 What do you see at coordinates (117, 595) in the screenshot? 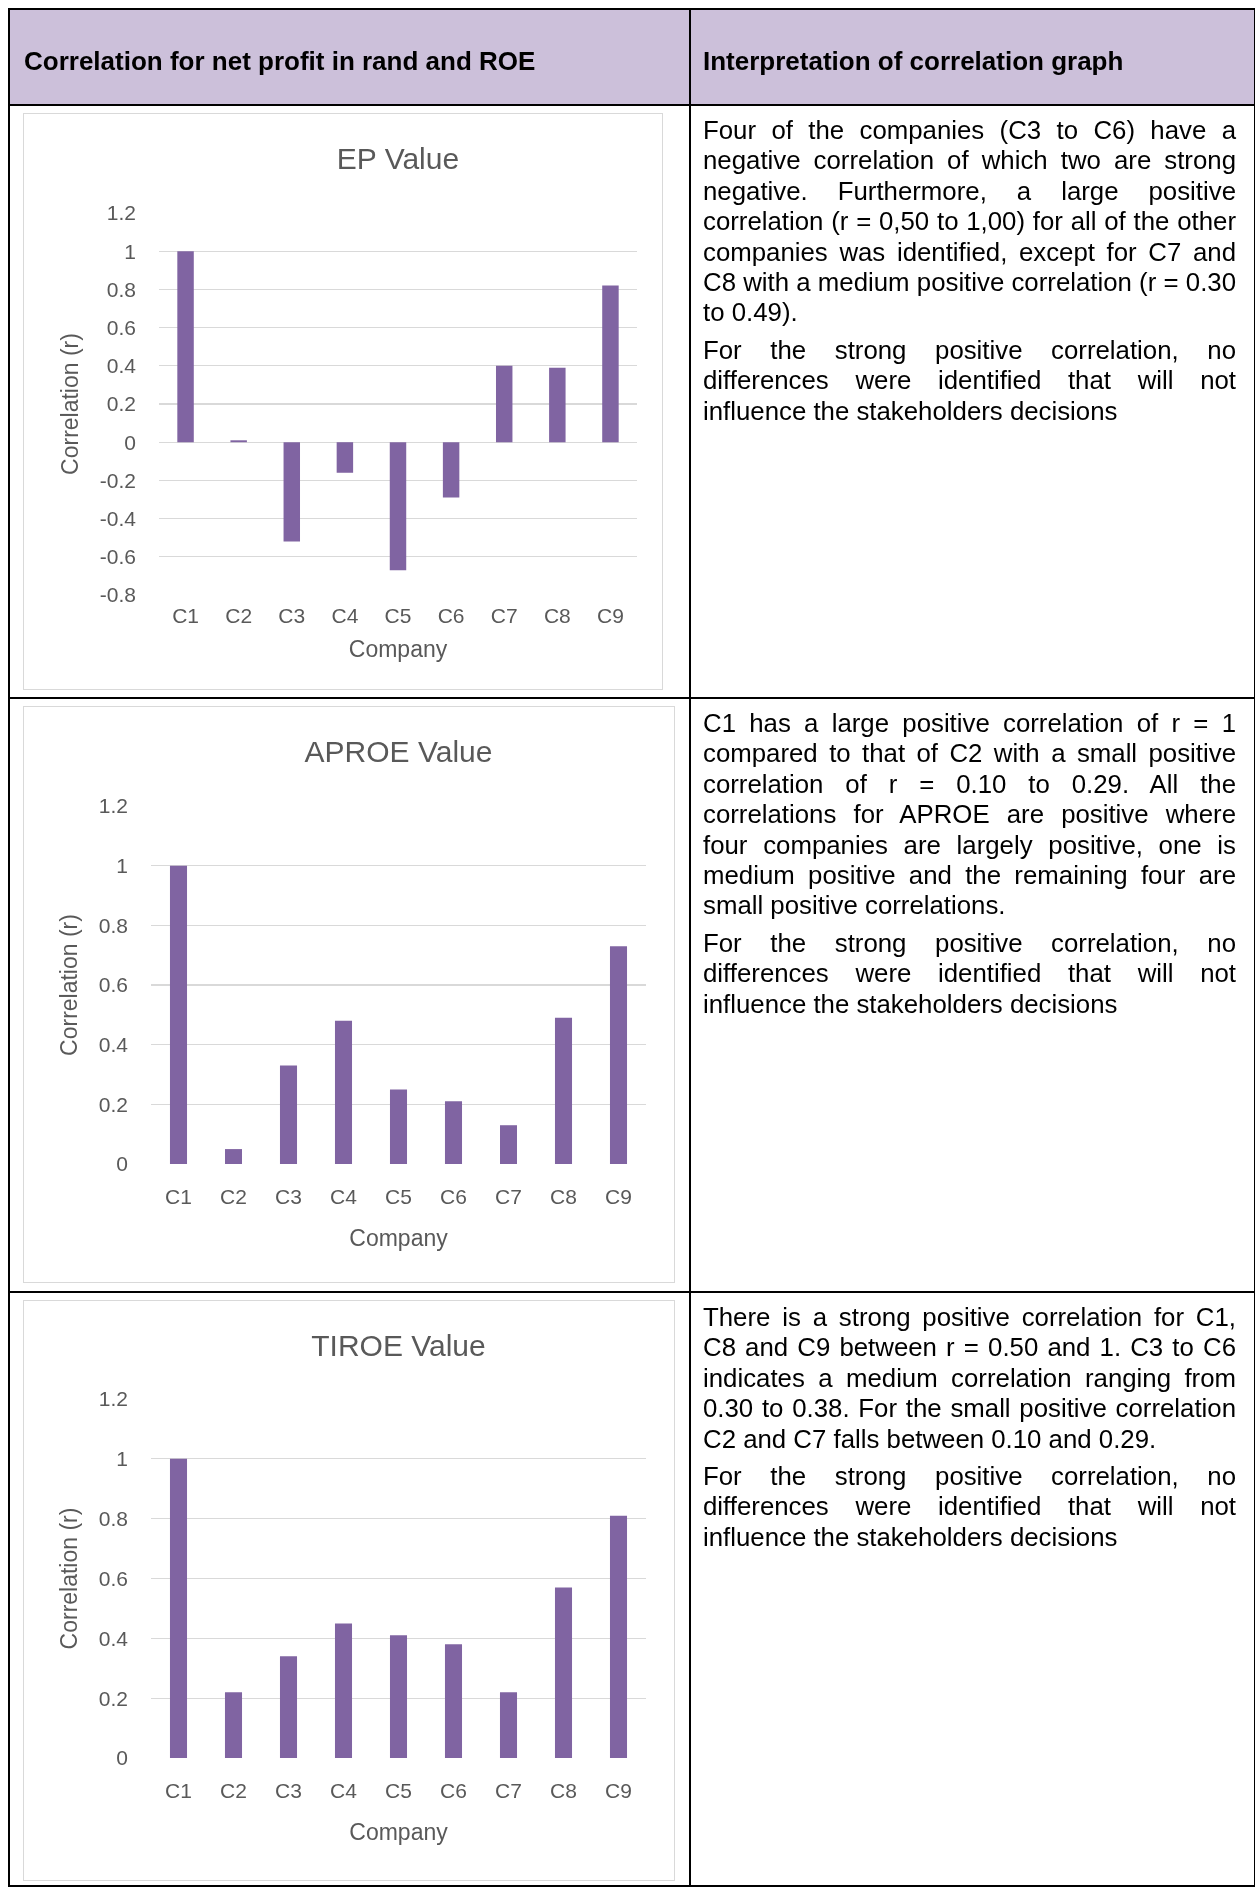
I see `y-tick-label: -0.8` at bounding box center [117, 595].